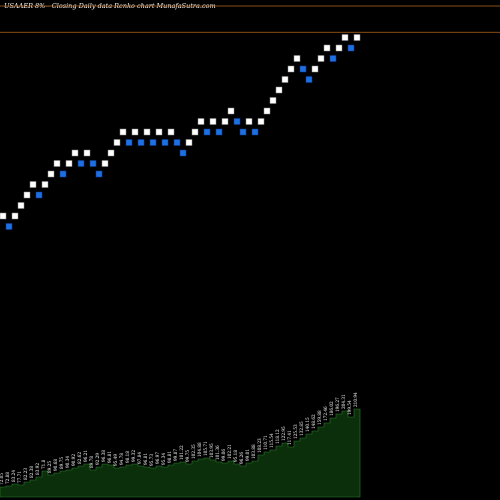 The height and width of the screenshot is (500, 500). What do you see at coordinates (349, 407) in the screenshot?
I see `volume-label: 199.54` at bounding box center [349, 407].